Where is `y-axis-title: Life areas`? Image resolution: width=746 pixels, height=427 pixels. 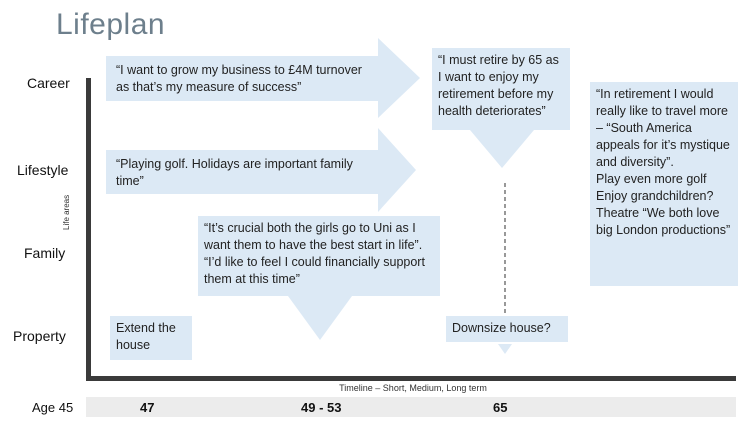
y-axis-title: Life areas is located at coordinates (66, 212).